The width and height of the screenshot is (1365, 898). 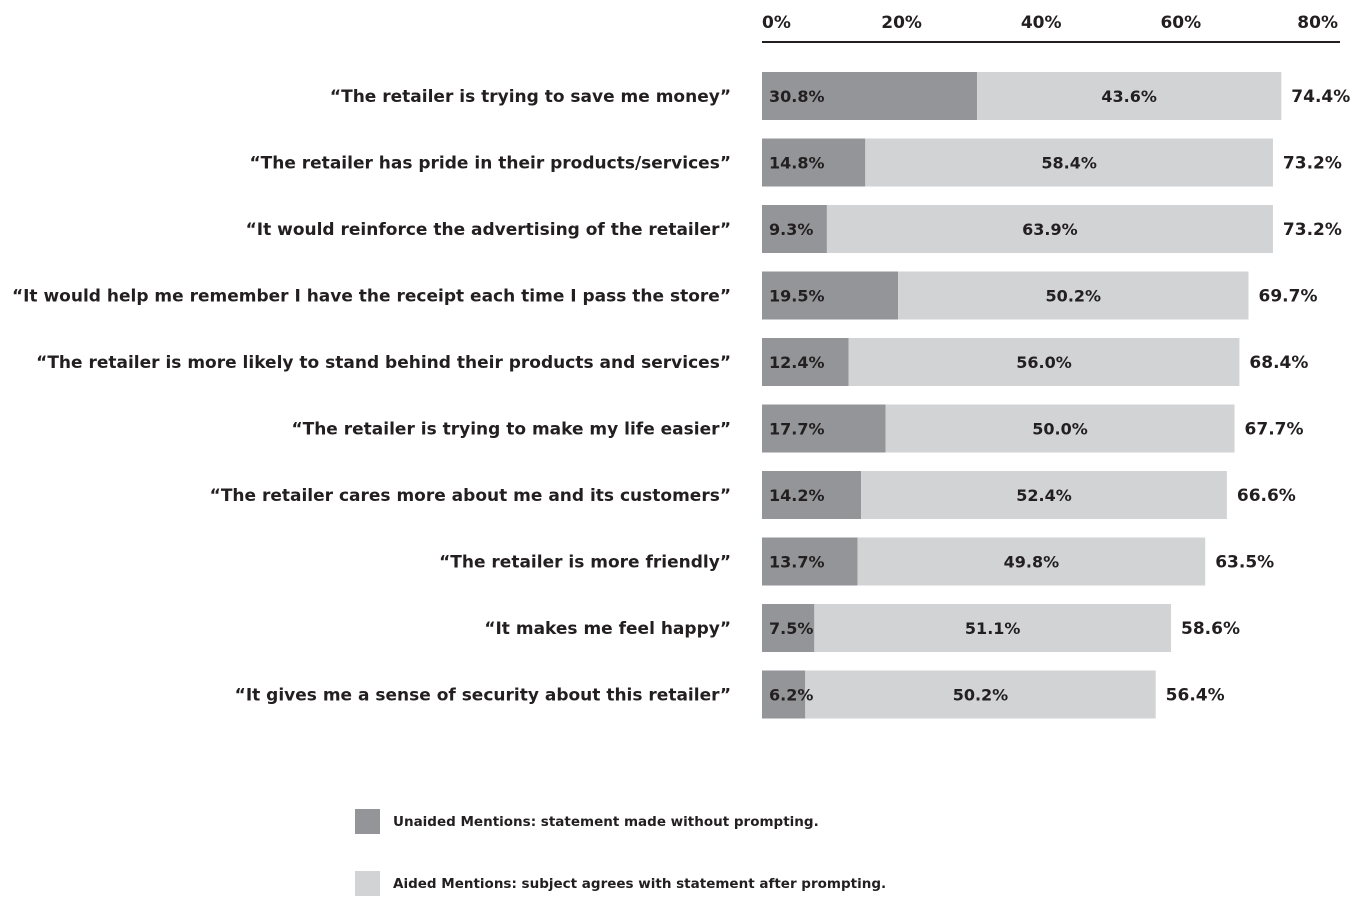 I want to click on legend-swatch-unaided, so click(x=367, y=821).